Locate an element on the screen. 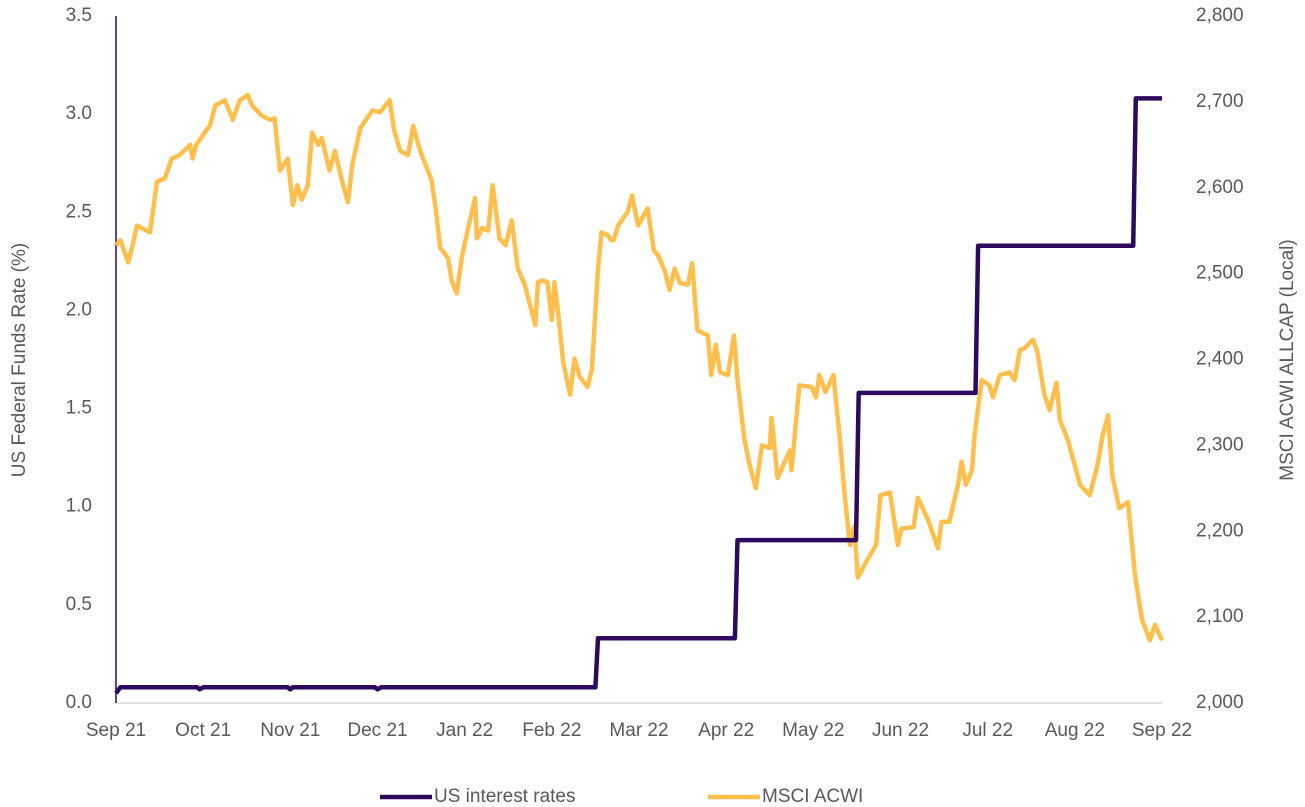  y-tick-label: 1.5 is located at coordinates (79, 408).